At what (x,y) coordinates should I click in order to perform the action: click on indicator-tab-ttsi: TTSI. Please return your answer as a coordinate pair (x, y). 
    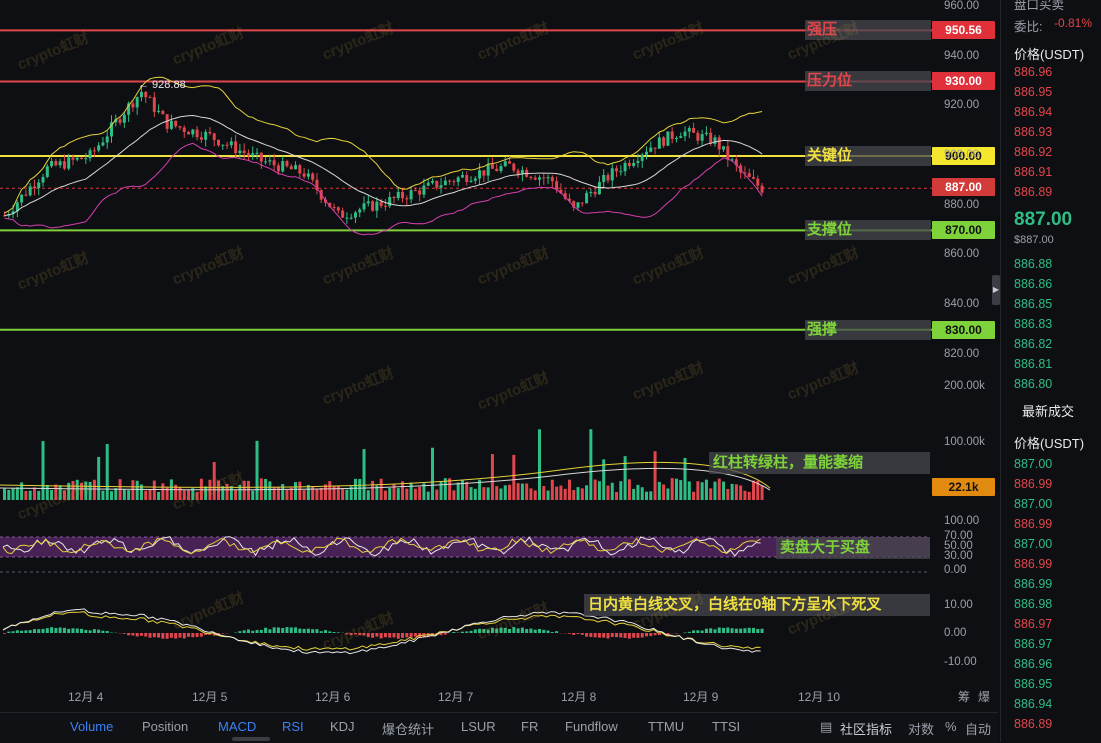
    Looking at the image, I should click on (726, 726).